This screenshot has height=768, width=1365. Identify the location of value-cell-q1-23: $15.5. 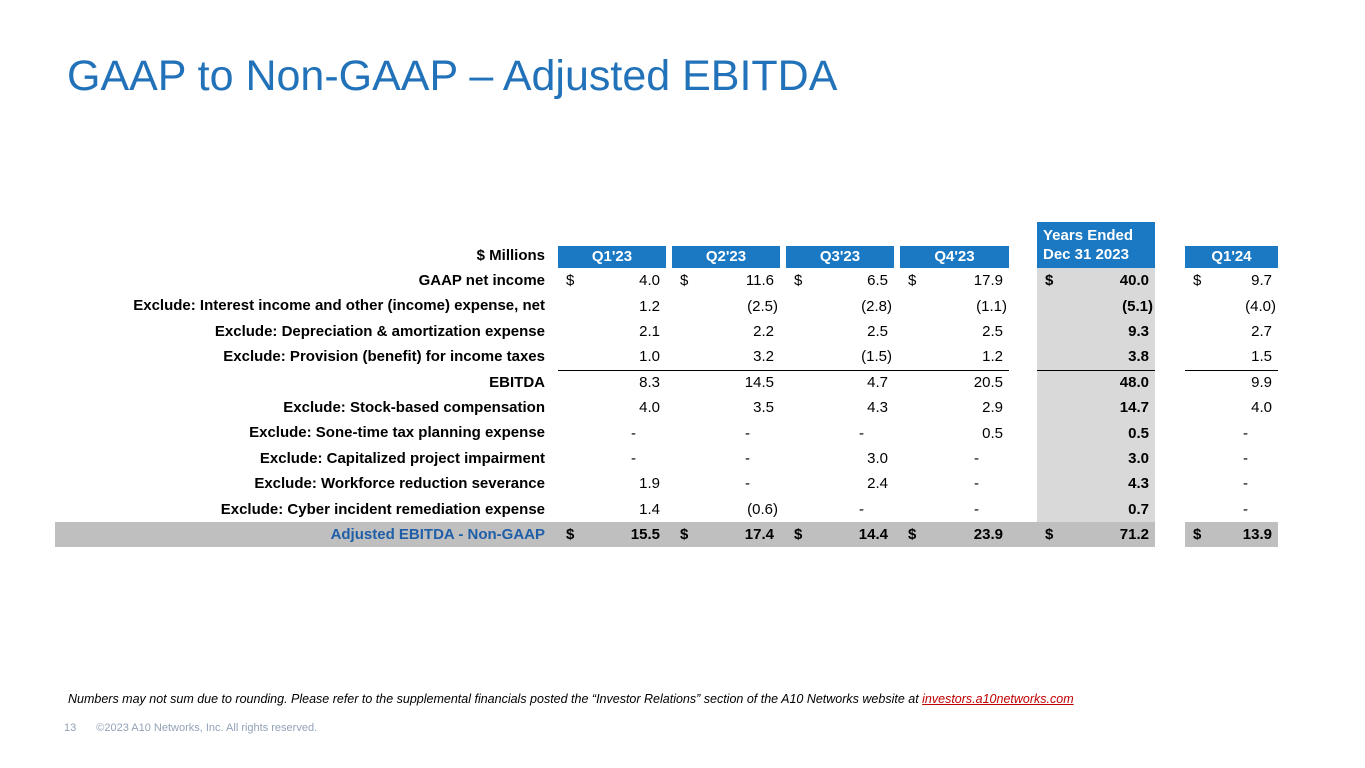
(613, 535).